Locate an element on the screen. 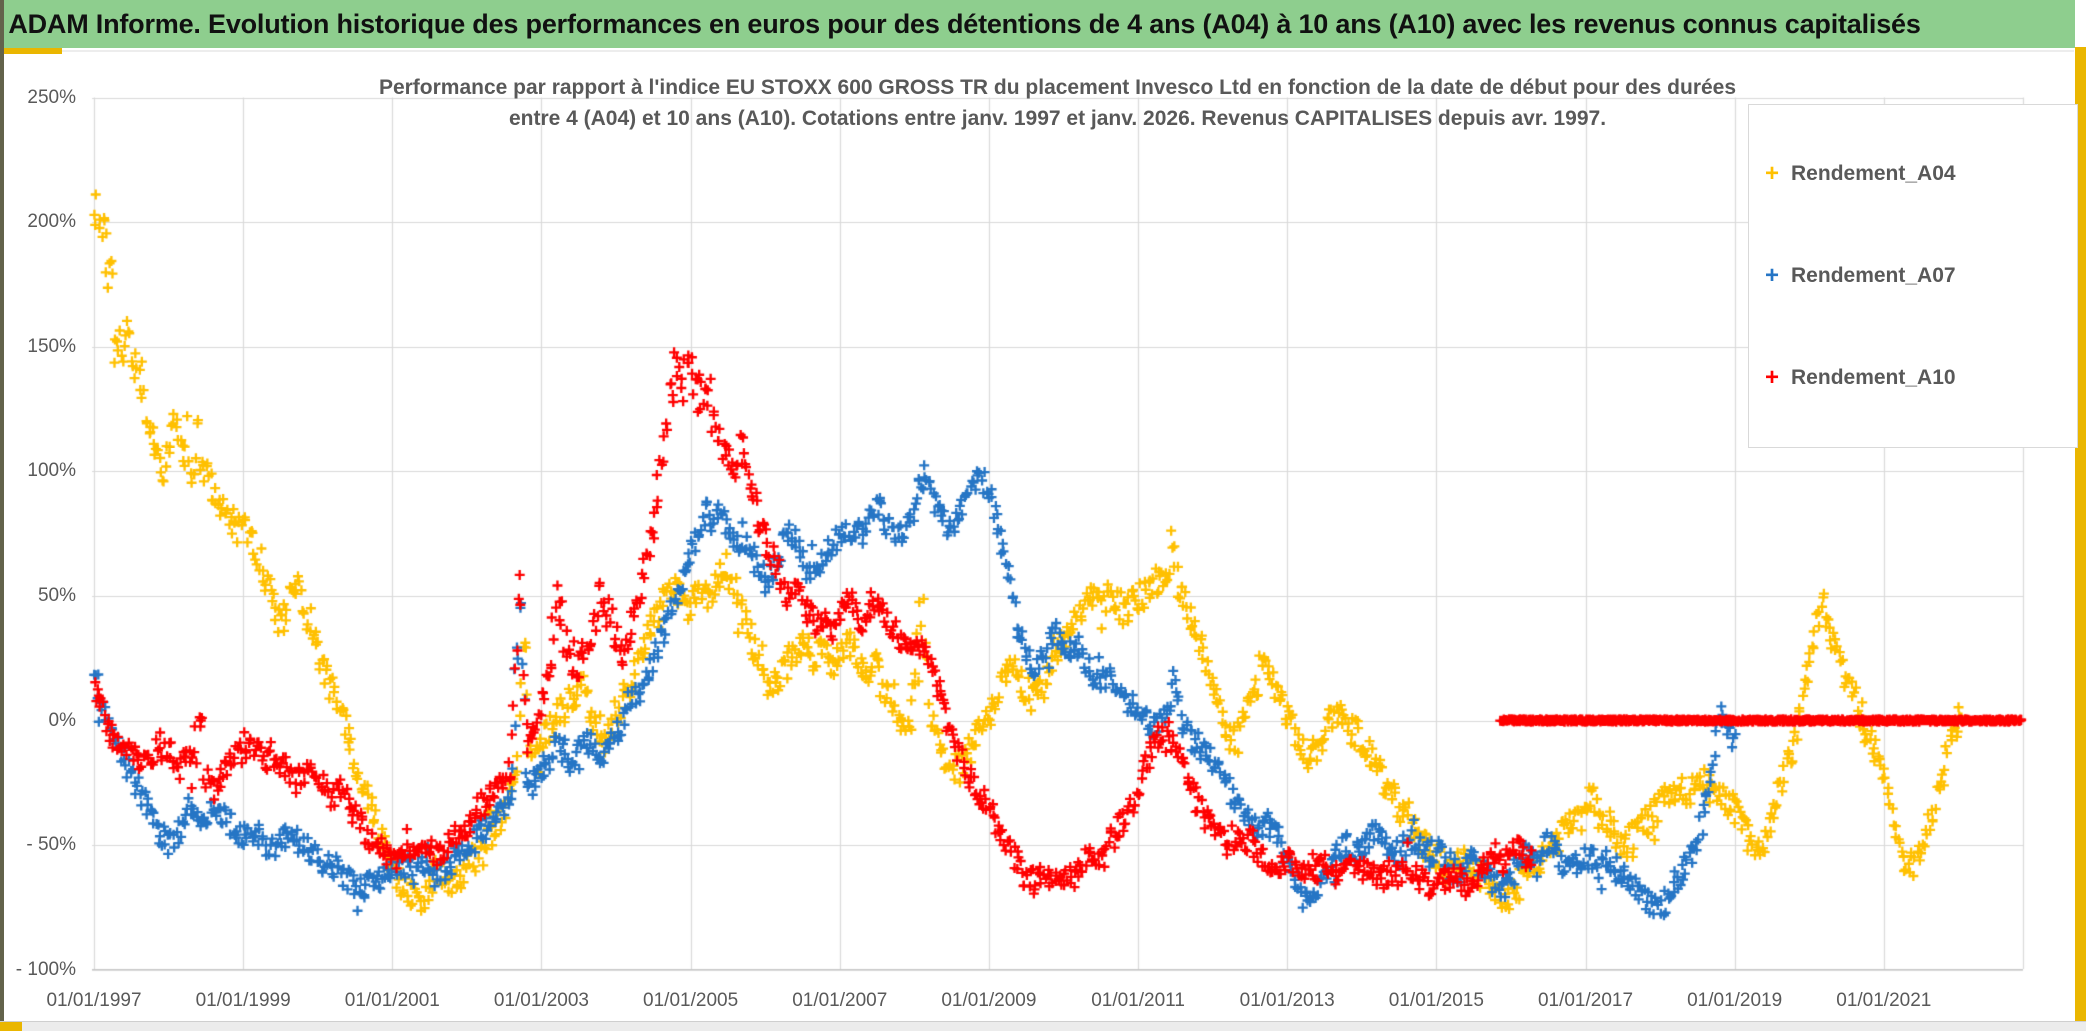 Image resolution: width=2086 pixels, height=1031 pixels. y-tick-label: 150% is located at coordinates (51, 346).